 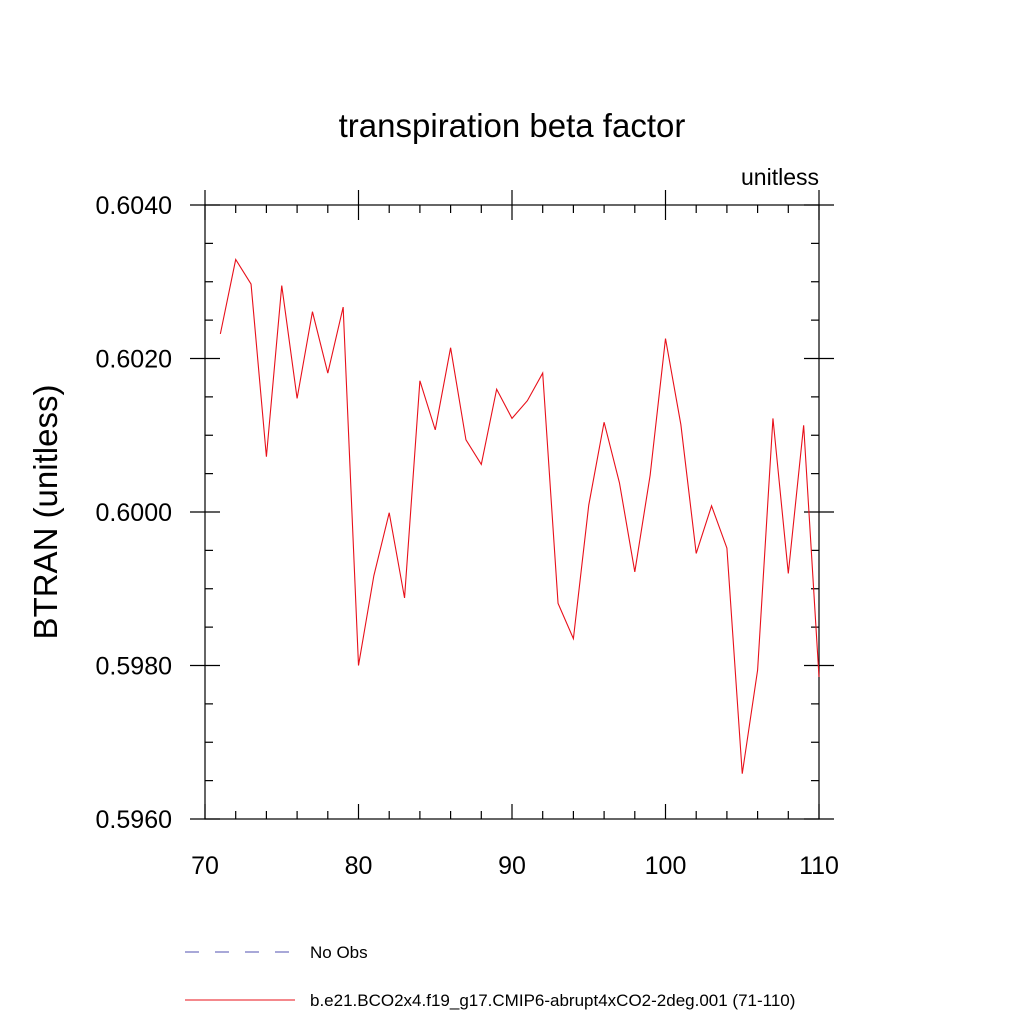 What do you see at coordinates (134, 667) in the screenshot?
I see `y-tick-label: 0.5980` at bounding box center [134, 667].